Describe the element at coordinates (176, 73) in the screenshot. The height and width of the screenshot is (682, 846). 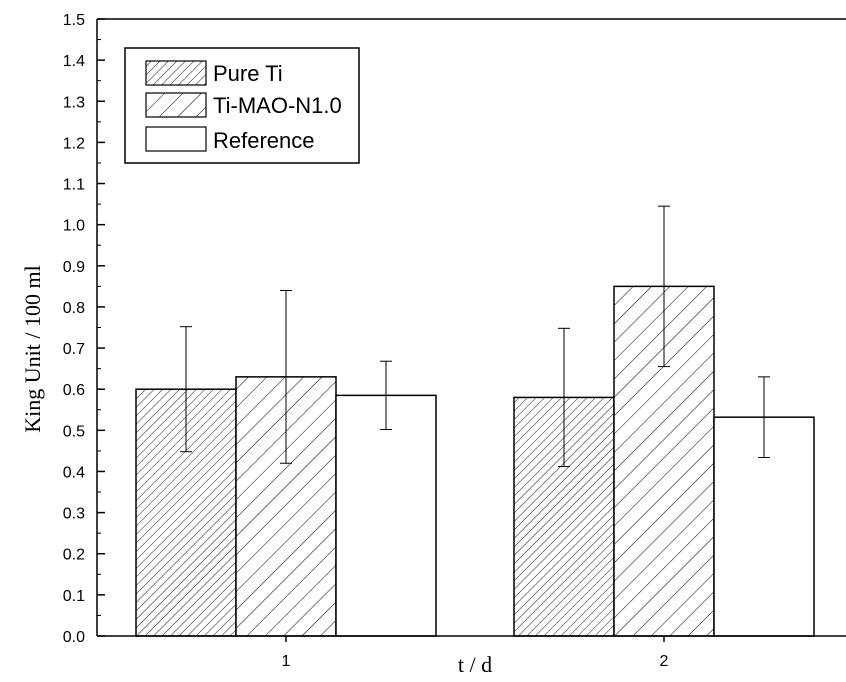
I see `legend-swatch-pure-ti` at that location.